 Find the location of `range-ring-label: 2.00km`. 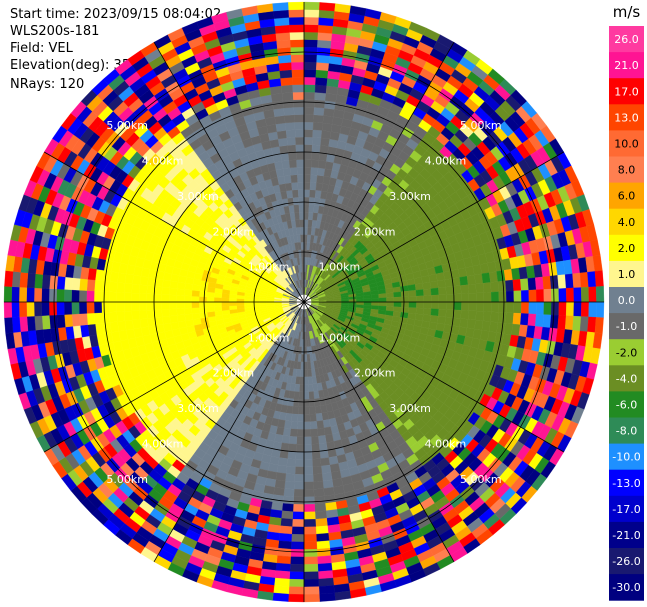

range-ring-label: 2.00km is located at coordinates (234, 231).